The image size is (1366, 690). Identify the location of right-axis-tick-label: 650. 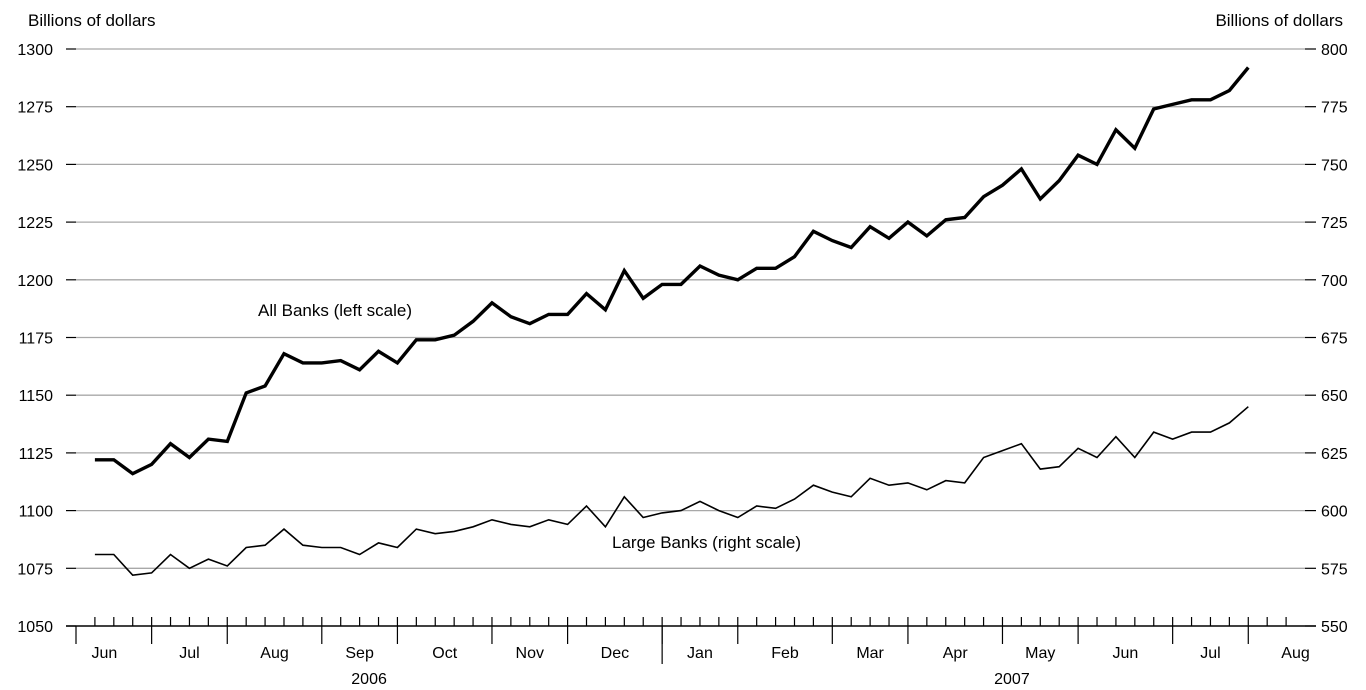
(1334, 396).